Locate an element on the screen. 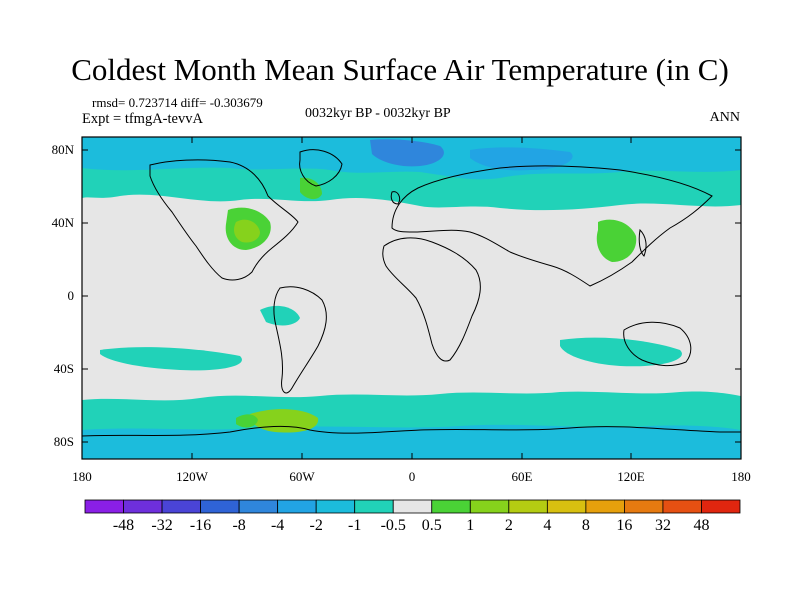  siberia-cool is located at coordinates (521, 159).